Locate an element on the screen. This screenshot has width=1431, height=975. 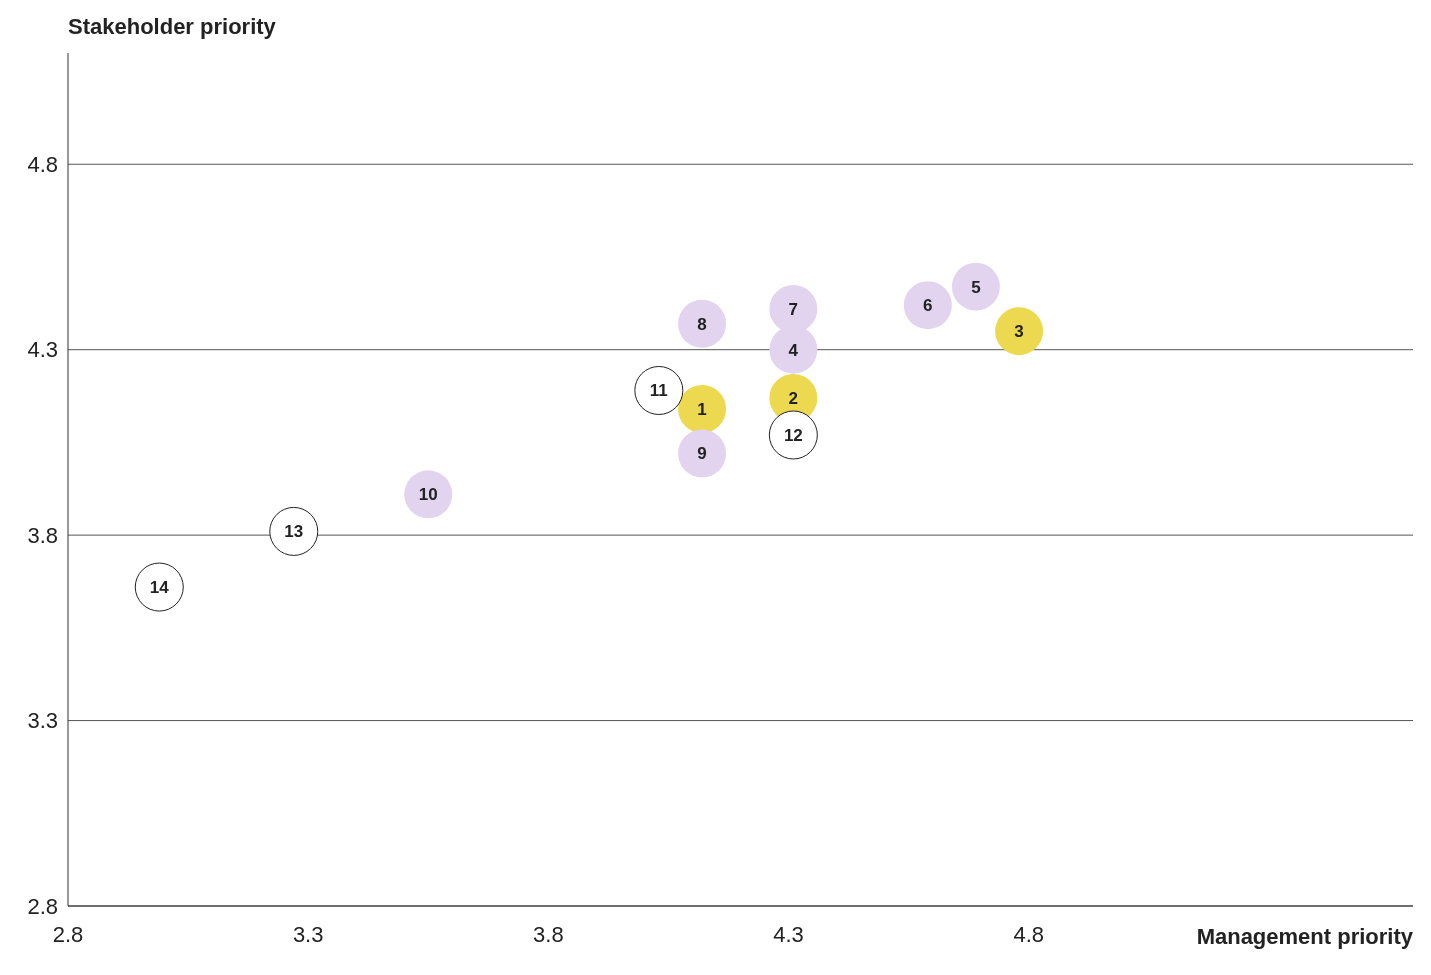
x-tick-label: 4.8 is located at coordinates (1029, 934).